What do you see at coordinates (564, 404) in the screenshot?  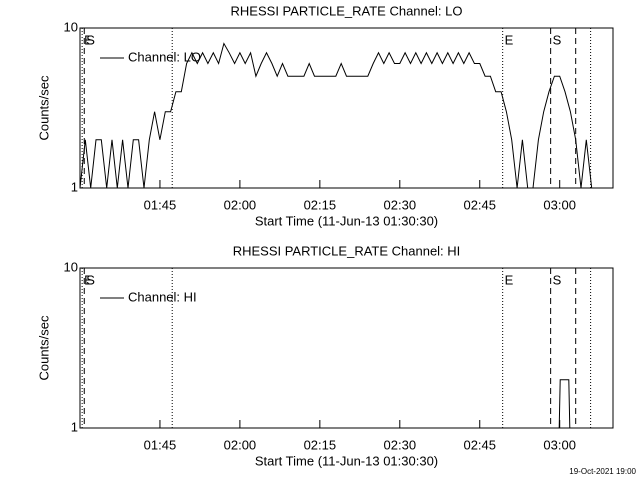 I see `data-line` at bounding box center [564, 404].